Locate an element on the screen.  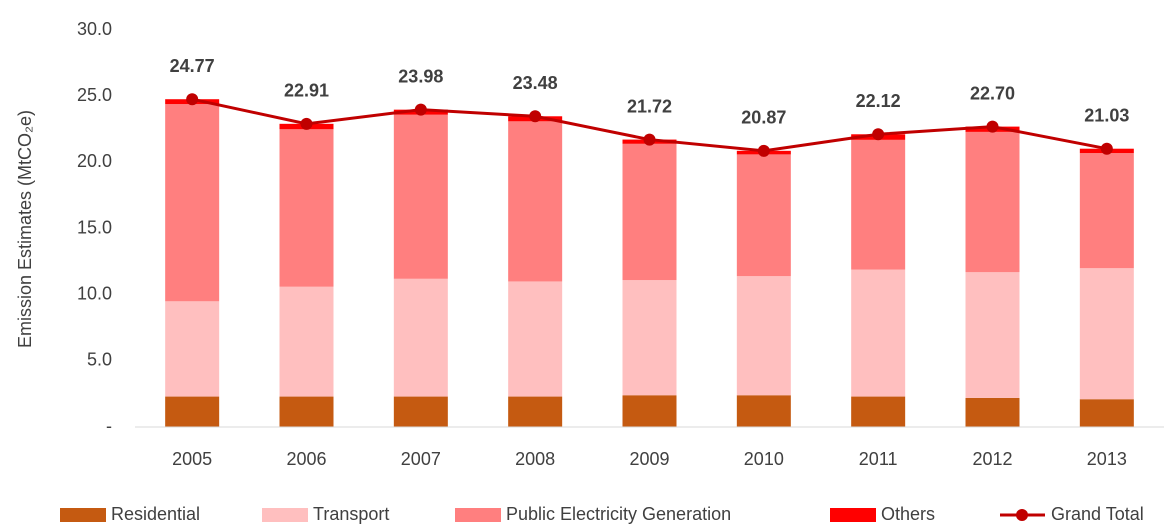
data-label: 22.91 is located at coordinates (306, 91).